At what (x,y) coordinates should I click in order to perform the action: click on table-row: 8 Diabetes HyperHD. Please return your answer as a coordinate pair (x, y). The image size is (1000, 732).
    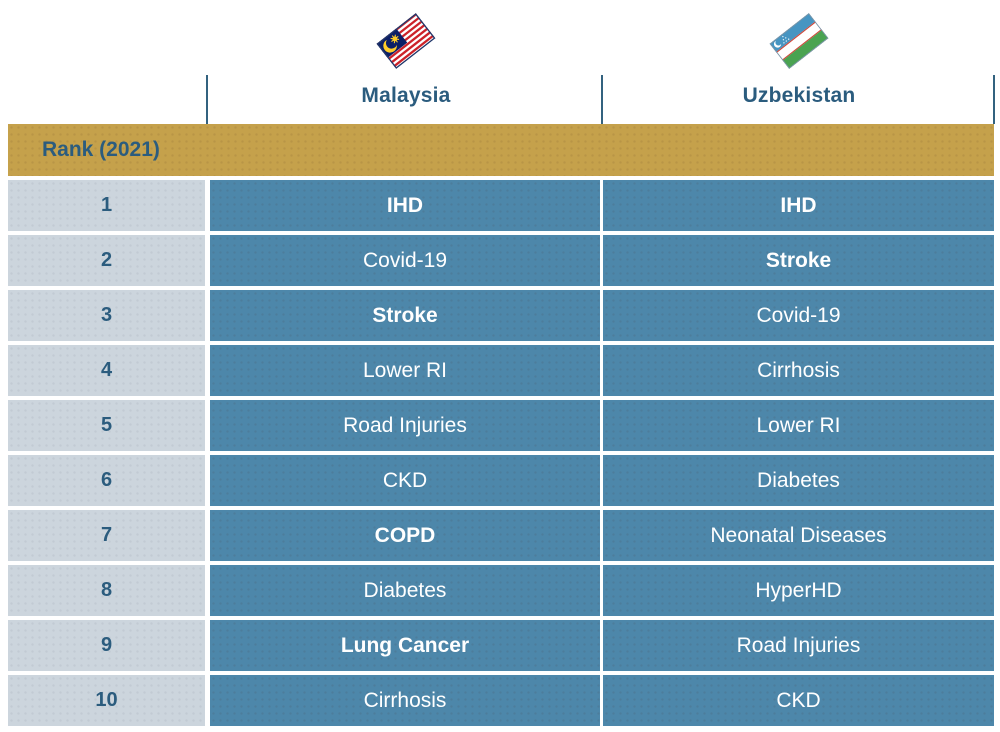
    Looking at the image, I should click on (501, 590).